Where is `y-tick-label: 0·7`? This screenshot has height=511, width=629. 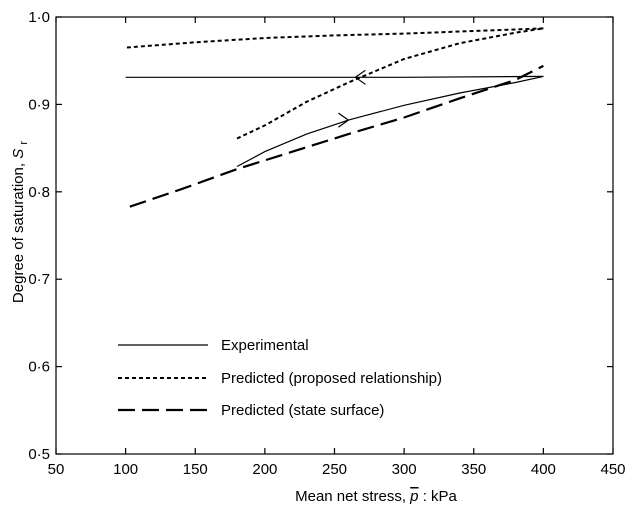 y-tick-label: 0·7 is located at coordinates (39, 279).